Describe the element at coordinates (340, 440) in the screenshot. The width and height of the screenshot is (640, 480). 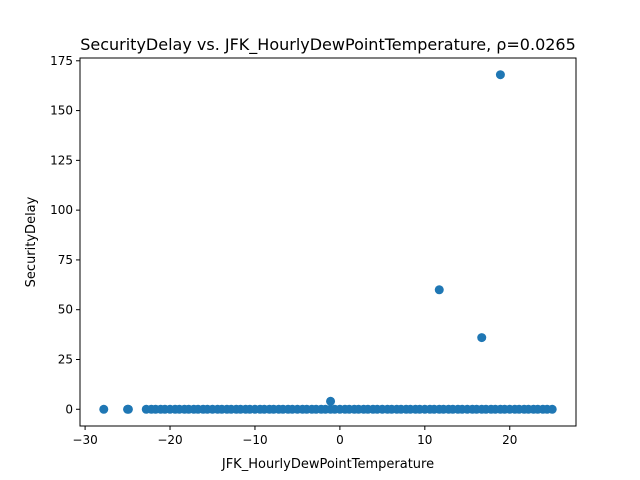
I see `x-tick-label: 0` at that location.